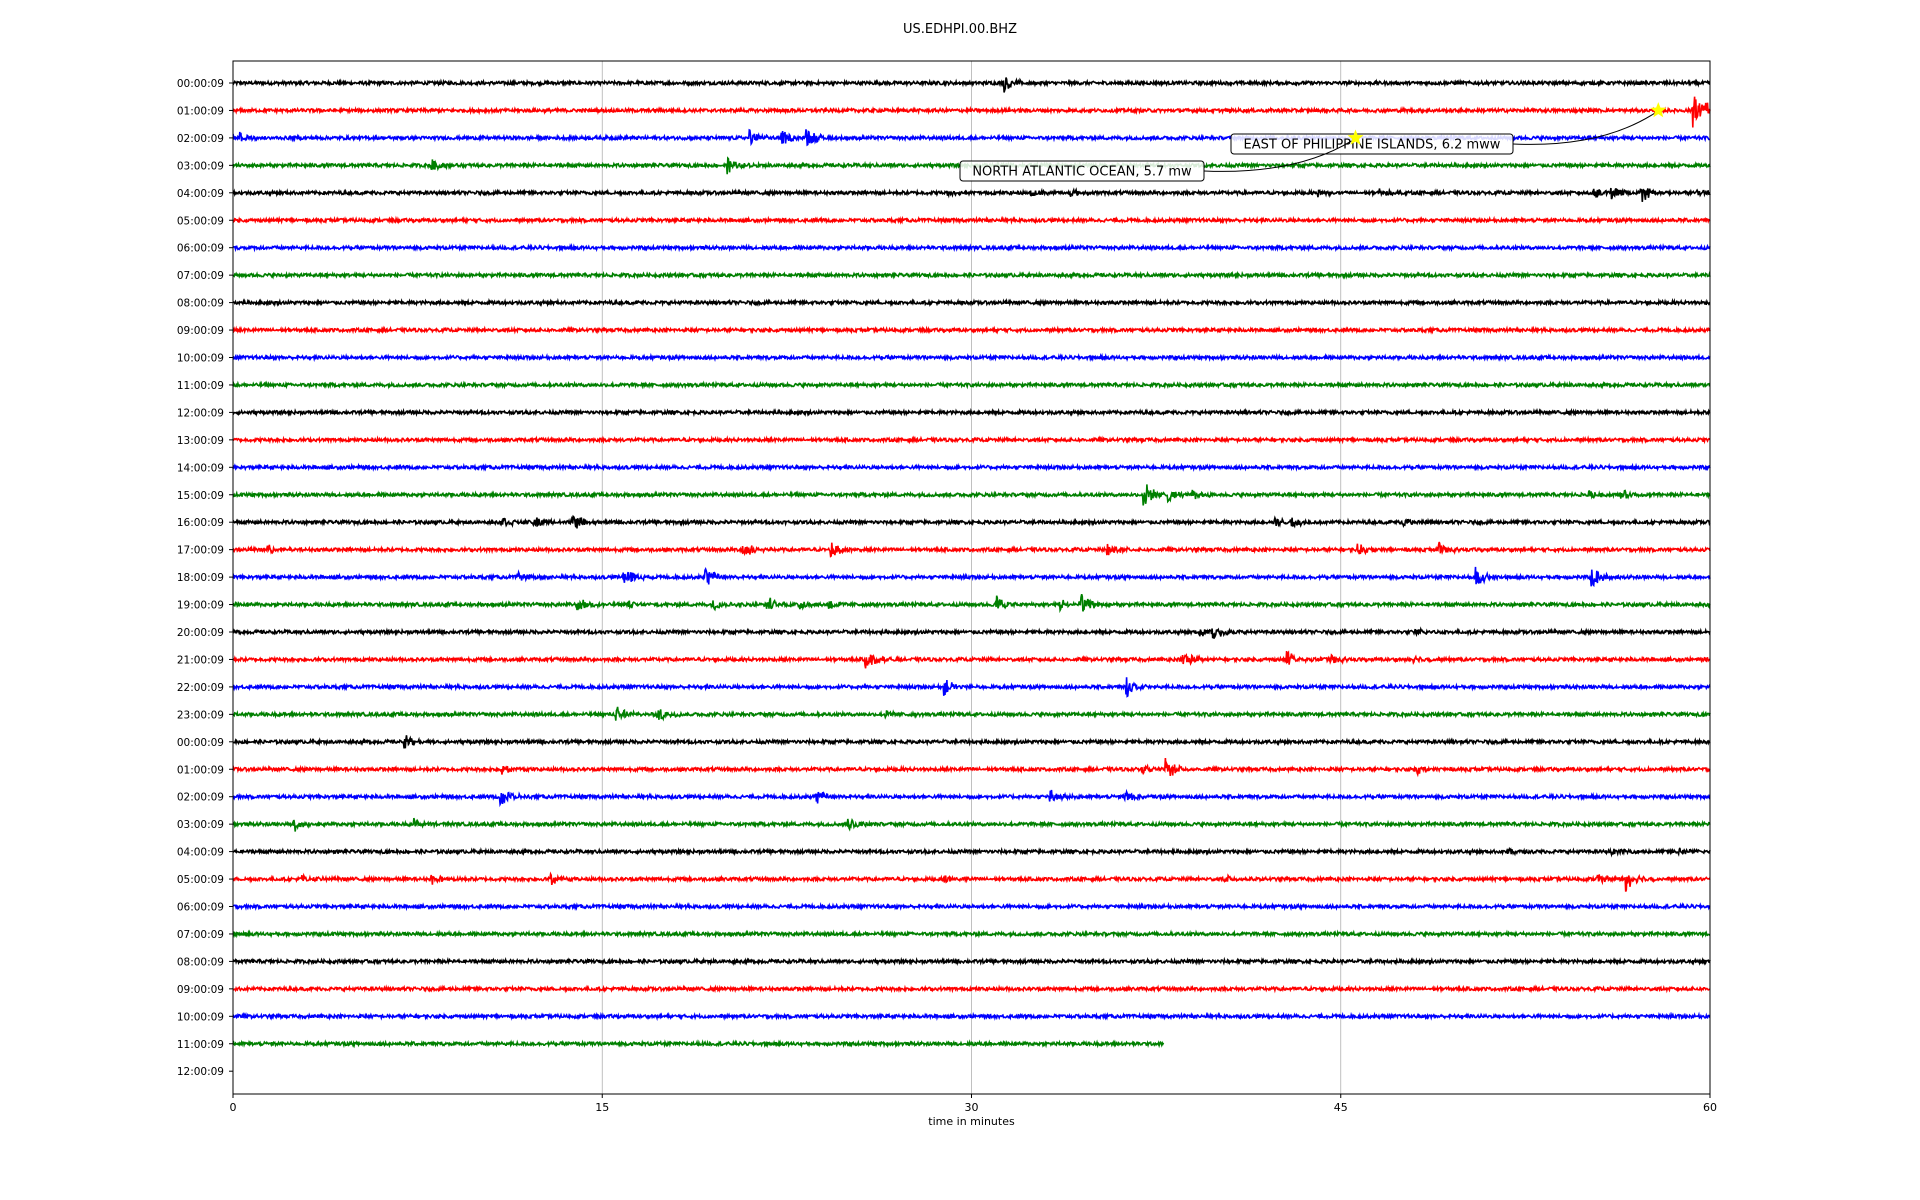 Image resolution: width=1920 pixels, height=1200 pixels. I want to click on row-label-21: 21:00:09, so click(200, 660).